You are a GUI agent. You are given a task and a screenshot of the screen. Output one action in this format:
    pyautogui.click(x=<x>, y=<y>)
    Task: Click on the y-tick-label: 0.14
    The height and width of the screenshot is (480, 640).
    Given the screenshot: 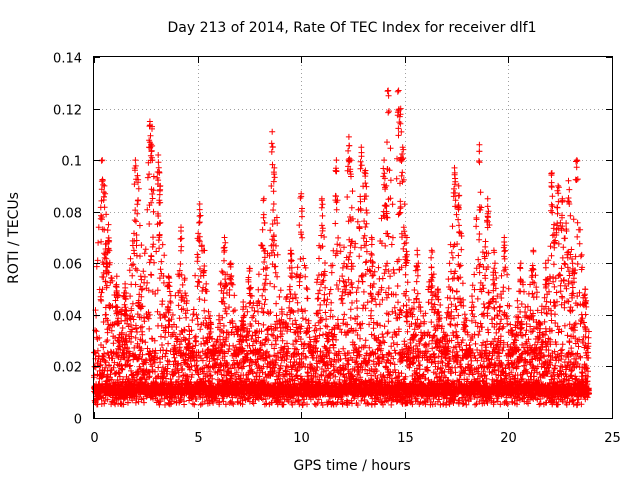 What is the action you would take?
    pyautogui.click(x=67, y=59)
    